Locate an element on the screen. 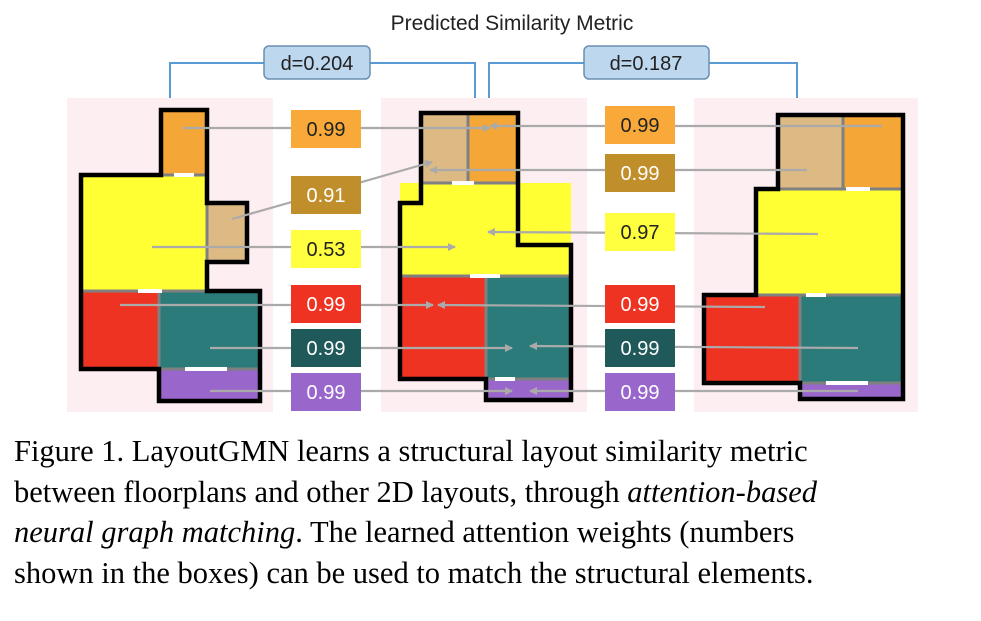 This screenshot has height=621, width=981. weight-box-left-teal: 0.99 is located at coordinates (326, 348).